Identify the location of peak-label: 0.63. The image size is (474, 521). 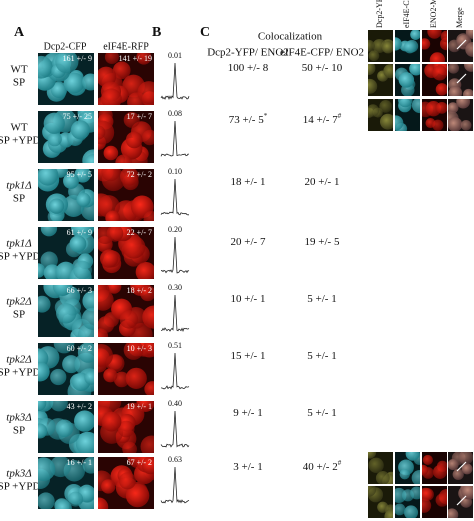
(175, 459).